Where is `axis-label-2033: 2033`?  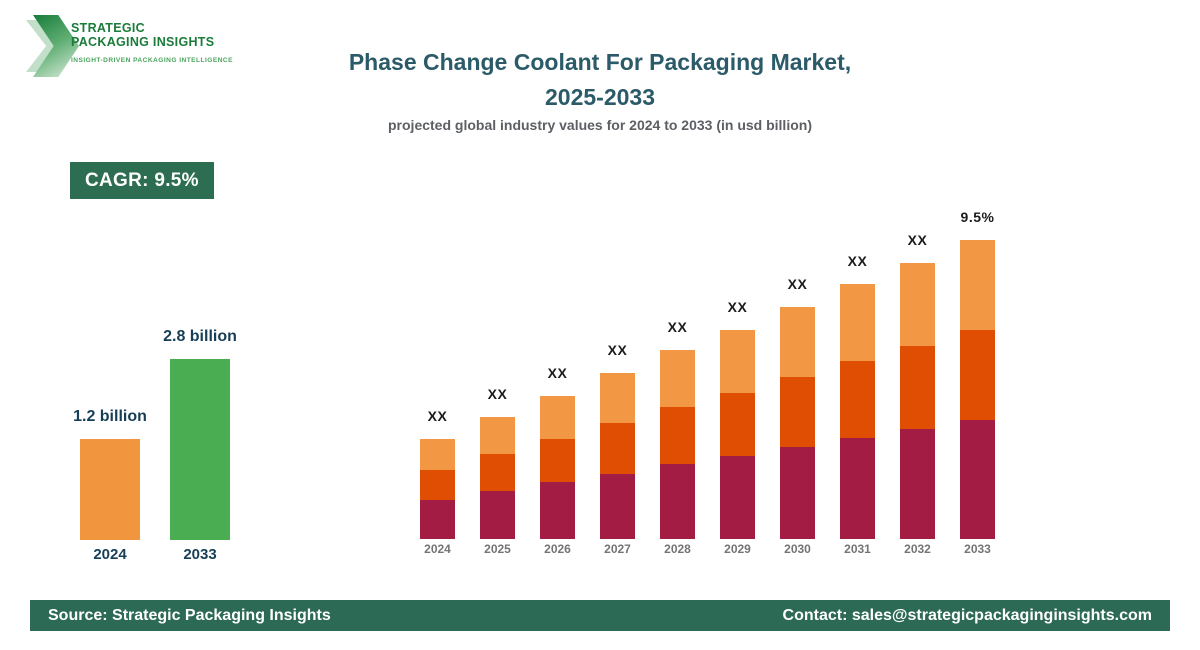
axis-label-2033: 2033 is located at coordinates (977, 549).